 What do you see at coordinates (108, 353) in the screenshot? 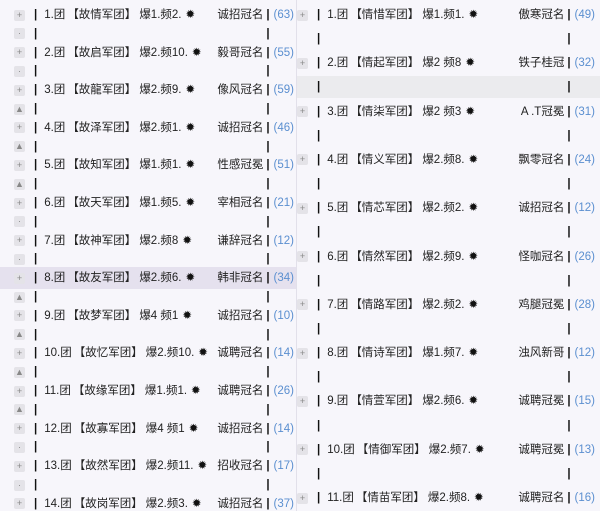
I see `guild-name: 【故忆军团】` at bounding box center [108, 353].